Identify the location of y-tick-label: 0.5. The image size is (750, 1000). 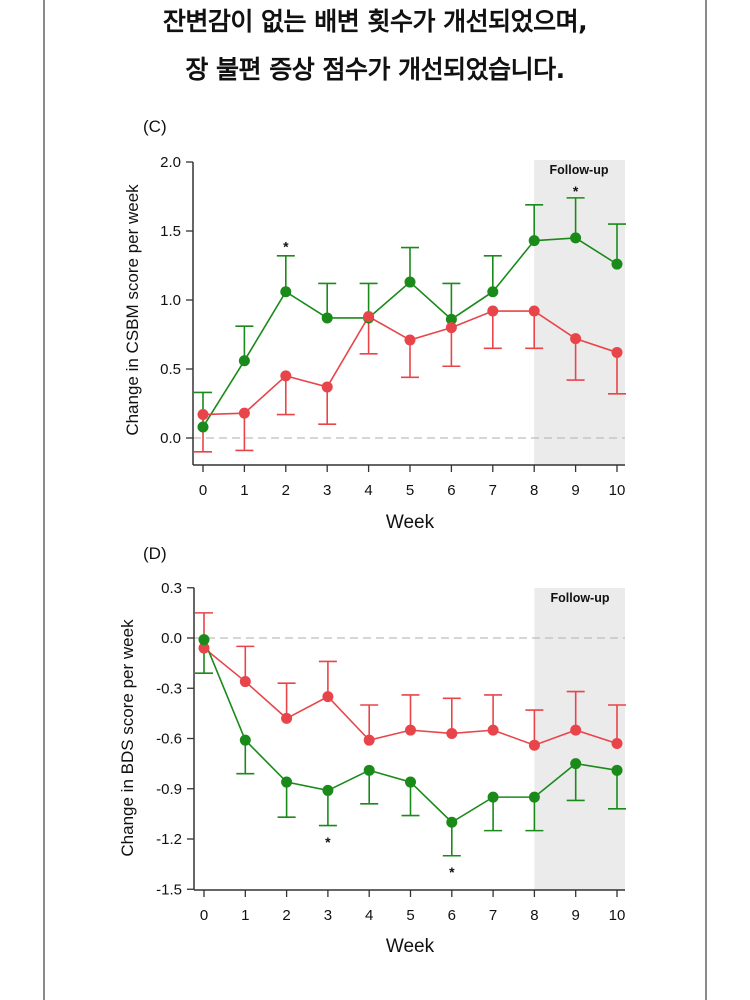
(170, 369).